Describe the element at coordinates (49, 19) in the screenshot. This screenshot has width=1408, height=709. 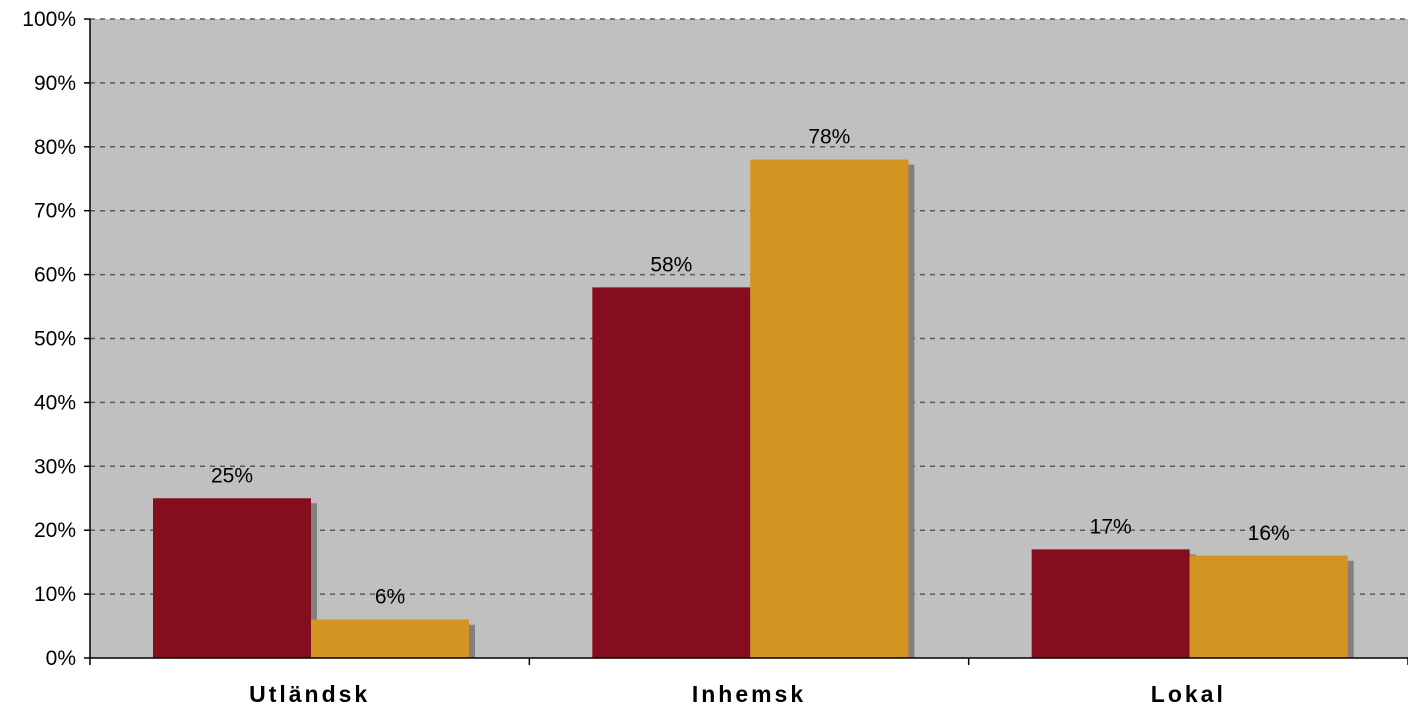
I see `y-tick-label: 100%` at that location.